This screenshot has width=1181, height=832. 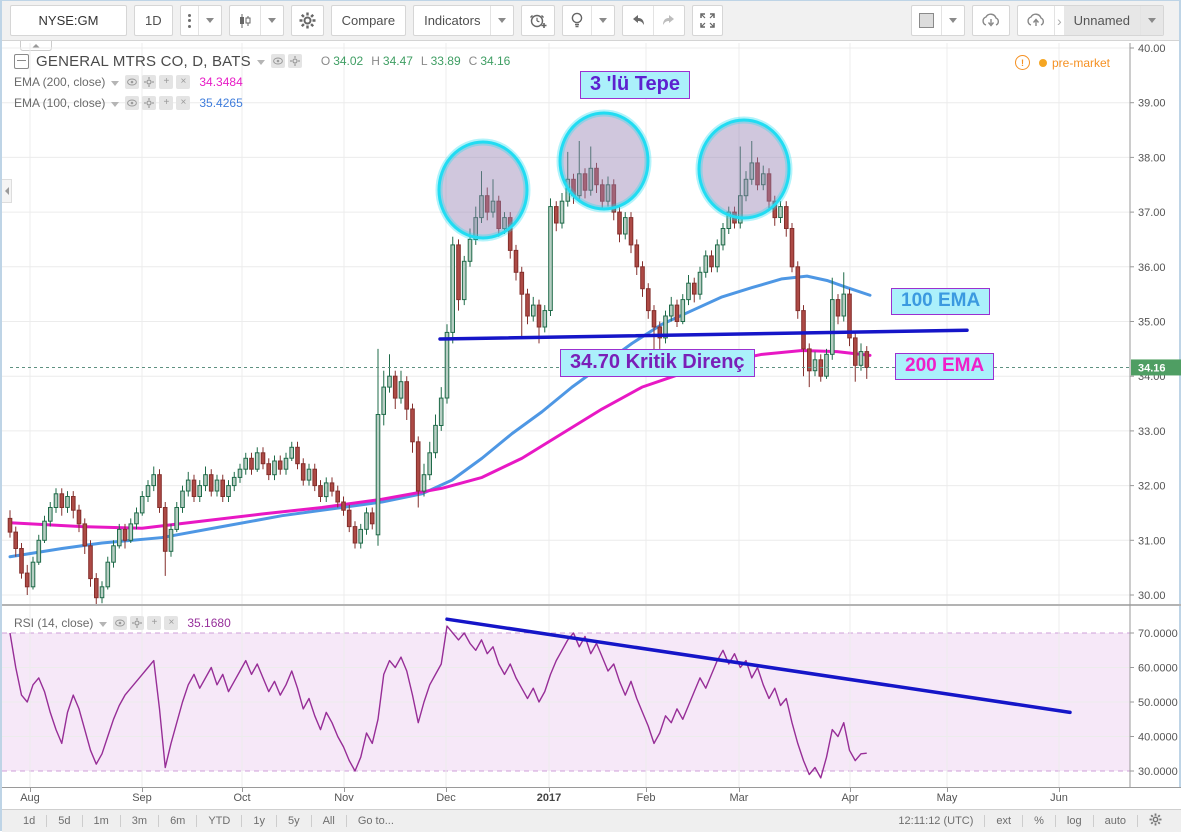 What do you see at coordinates (453, 20) in the screenshot?
I see `indicators-button: Indicators` at bounding box center [453, 20].